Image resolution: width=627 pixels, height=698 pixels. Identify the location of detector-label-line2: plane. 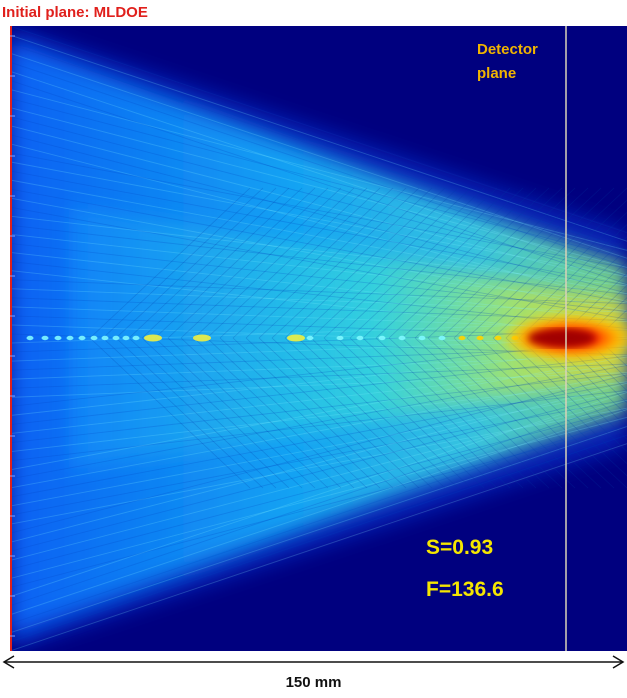
(497, 73).